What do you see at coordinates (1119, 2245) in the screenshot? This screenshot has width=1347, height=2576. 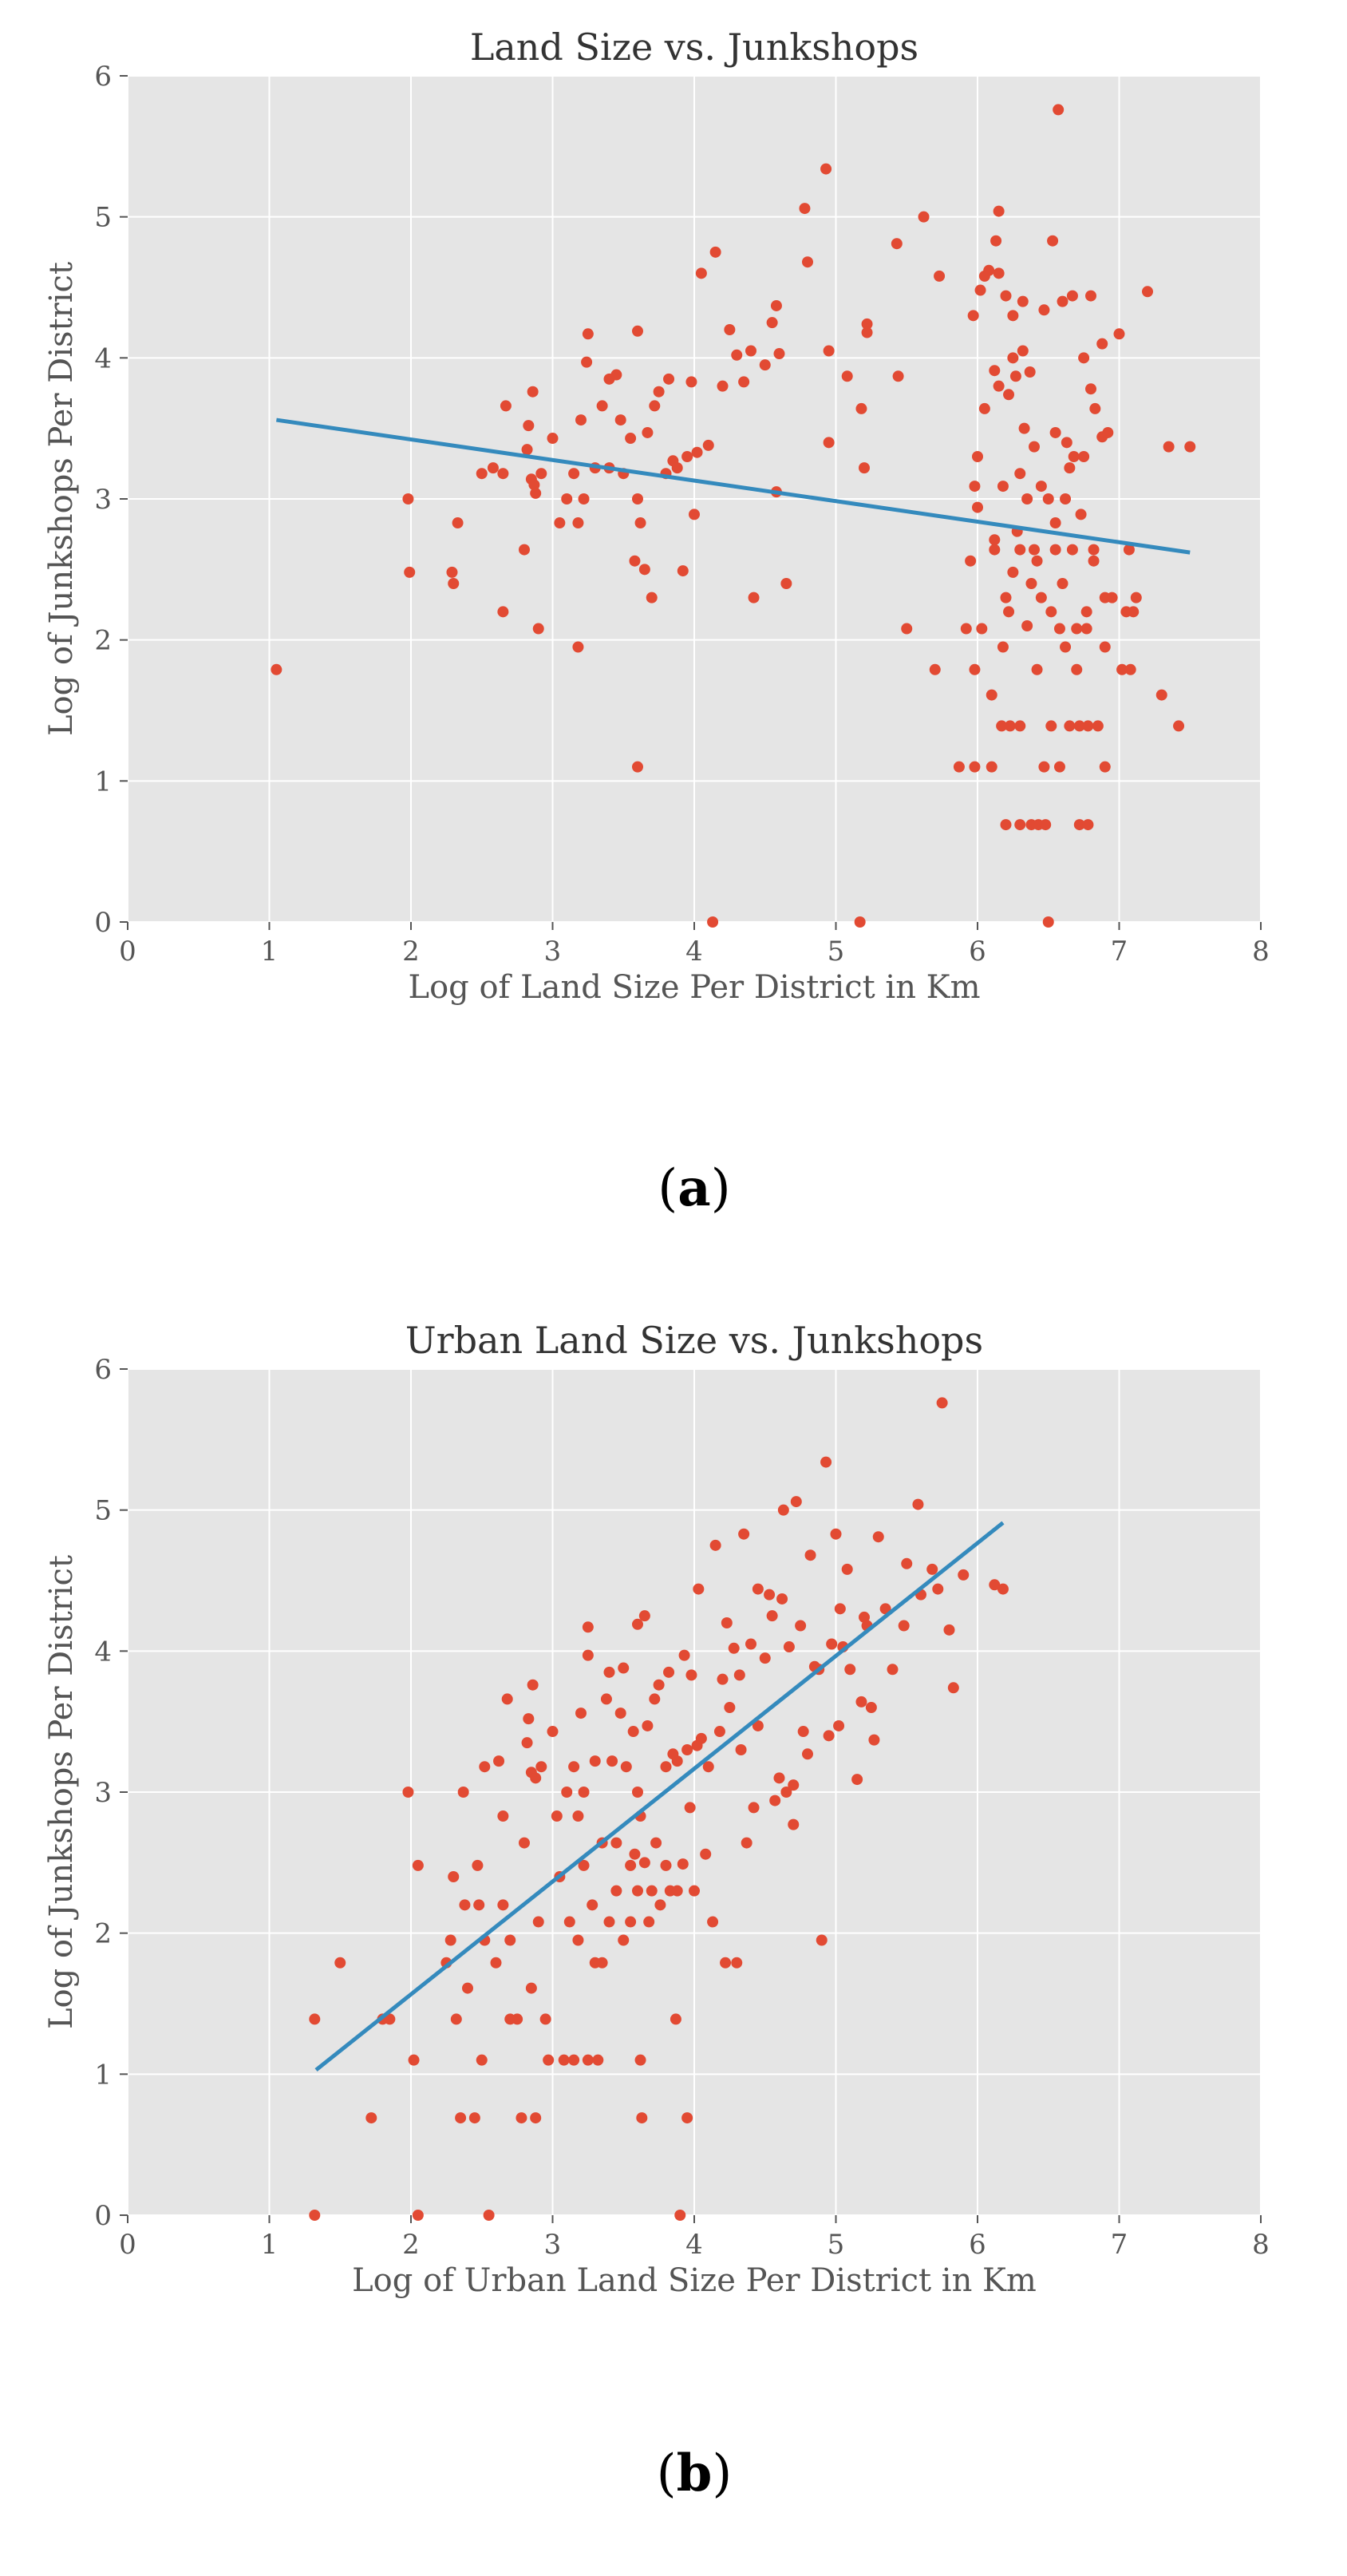 I see `x-tick-label: 7` at bounding box center [1119, 2245].